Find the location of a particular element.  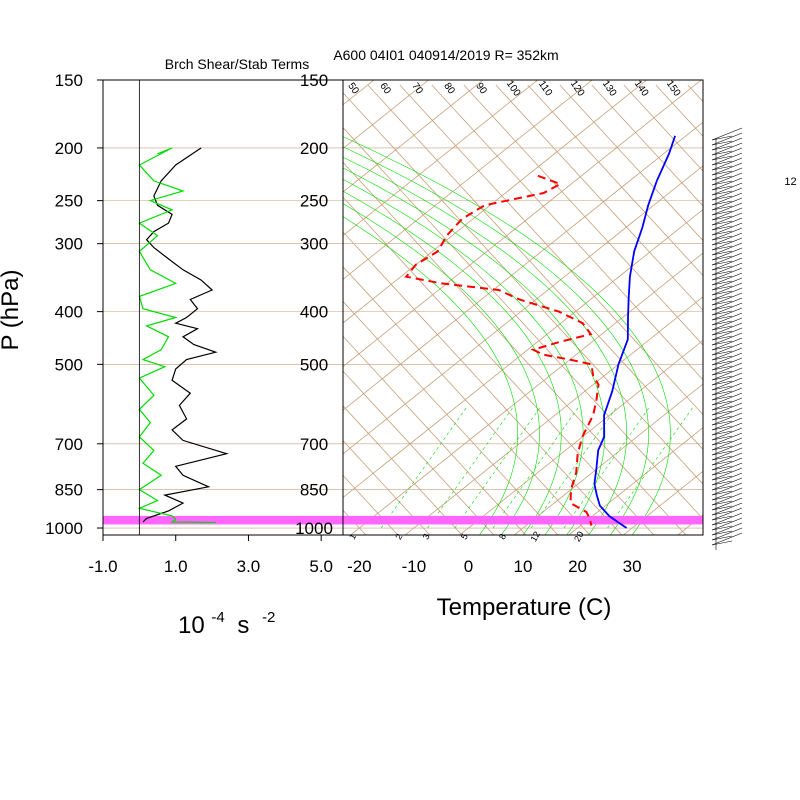

temperature-tick-label: 0 is located at coordinates (468, 566).